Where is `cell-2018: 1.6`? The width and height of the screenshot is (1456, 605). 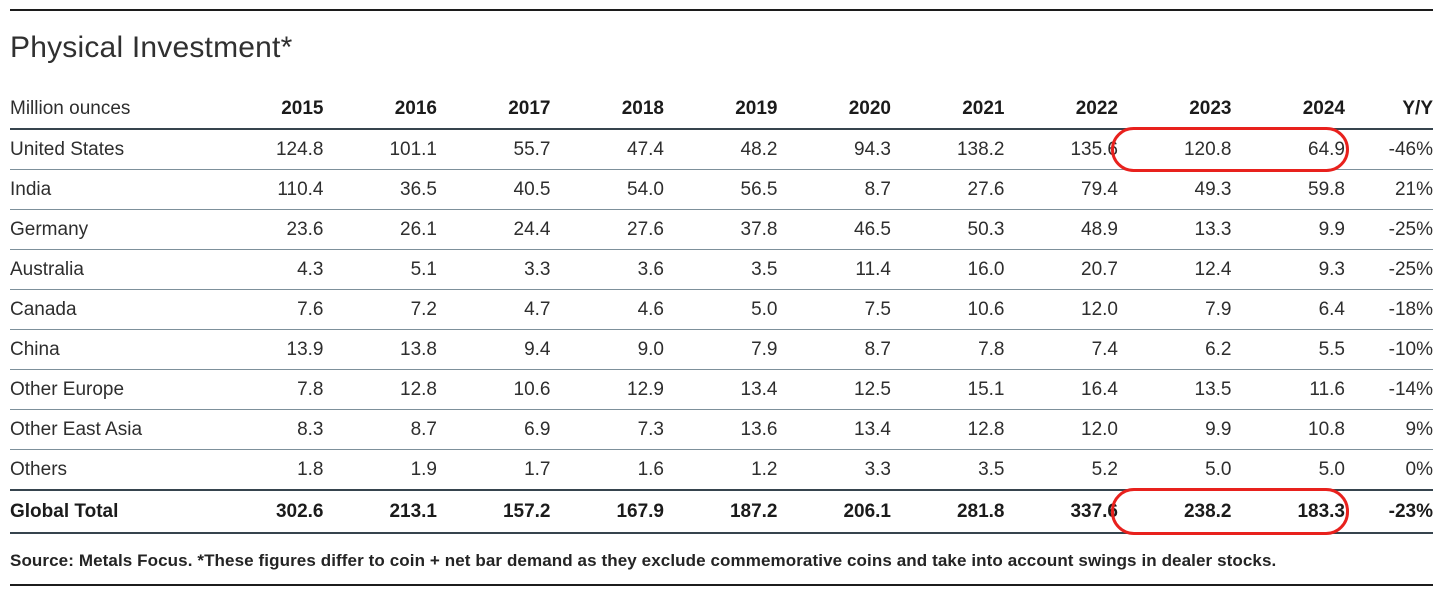
cell-2018: 1.6 is located at coordinates (650, 469).